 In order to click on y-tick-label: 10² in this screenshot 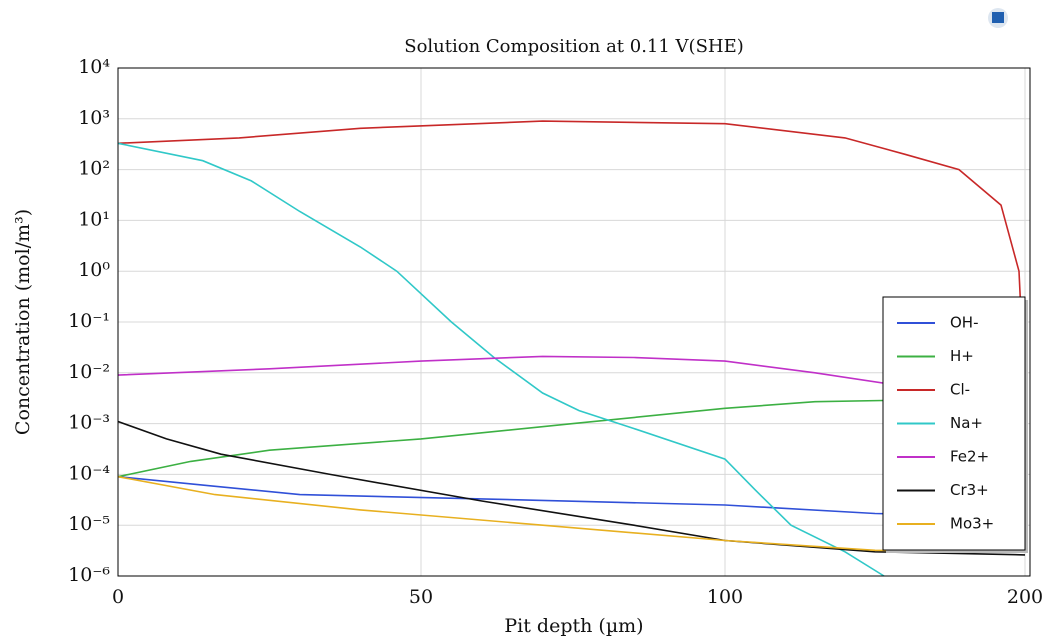, I will do `click(94, 169)`.